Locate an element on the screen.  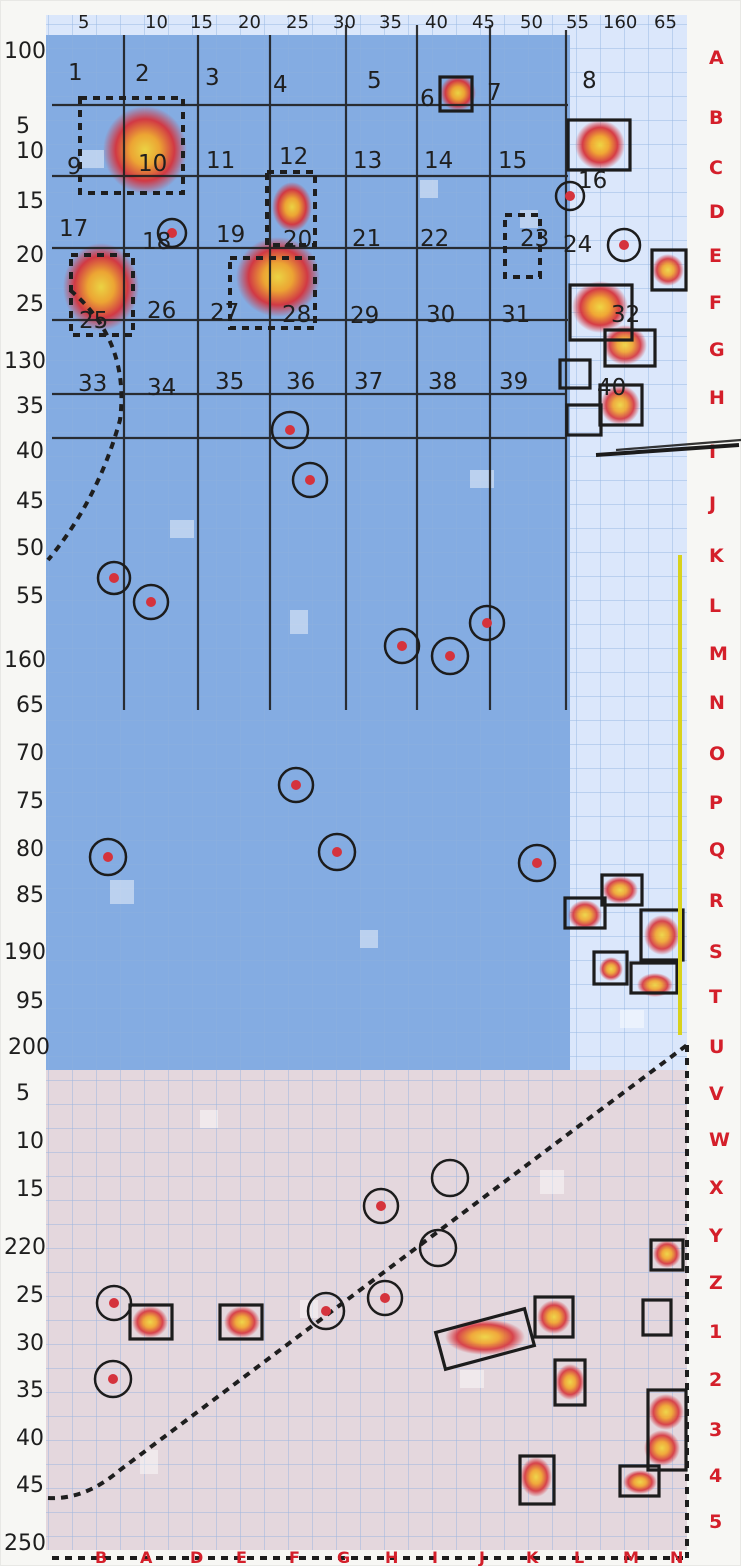
right-label-24: X is located at coordinates (716, 1188).